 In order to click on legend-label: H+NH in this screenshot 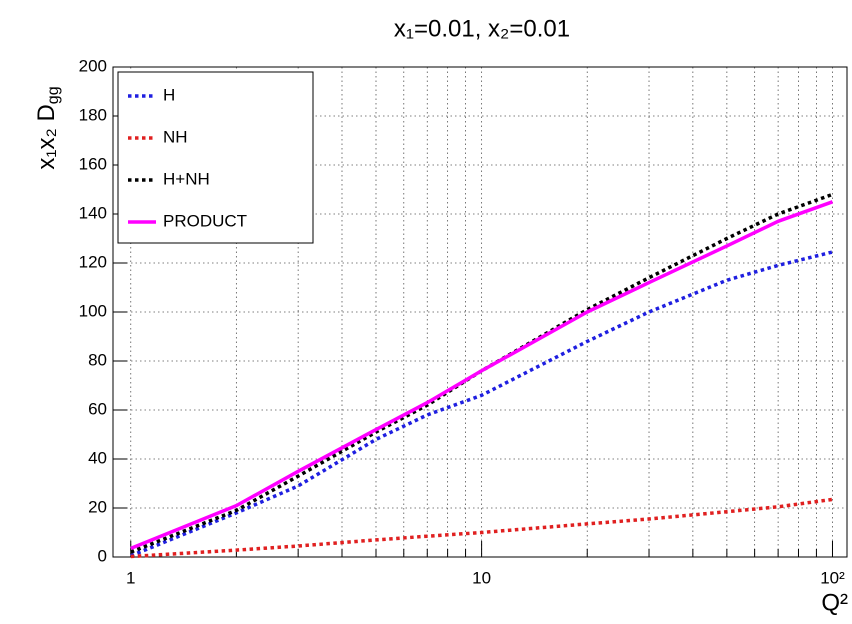, I will do `click(186, 178)`.